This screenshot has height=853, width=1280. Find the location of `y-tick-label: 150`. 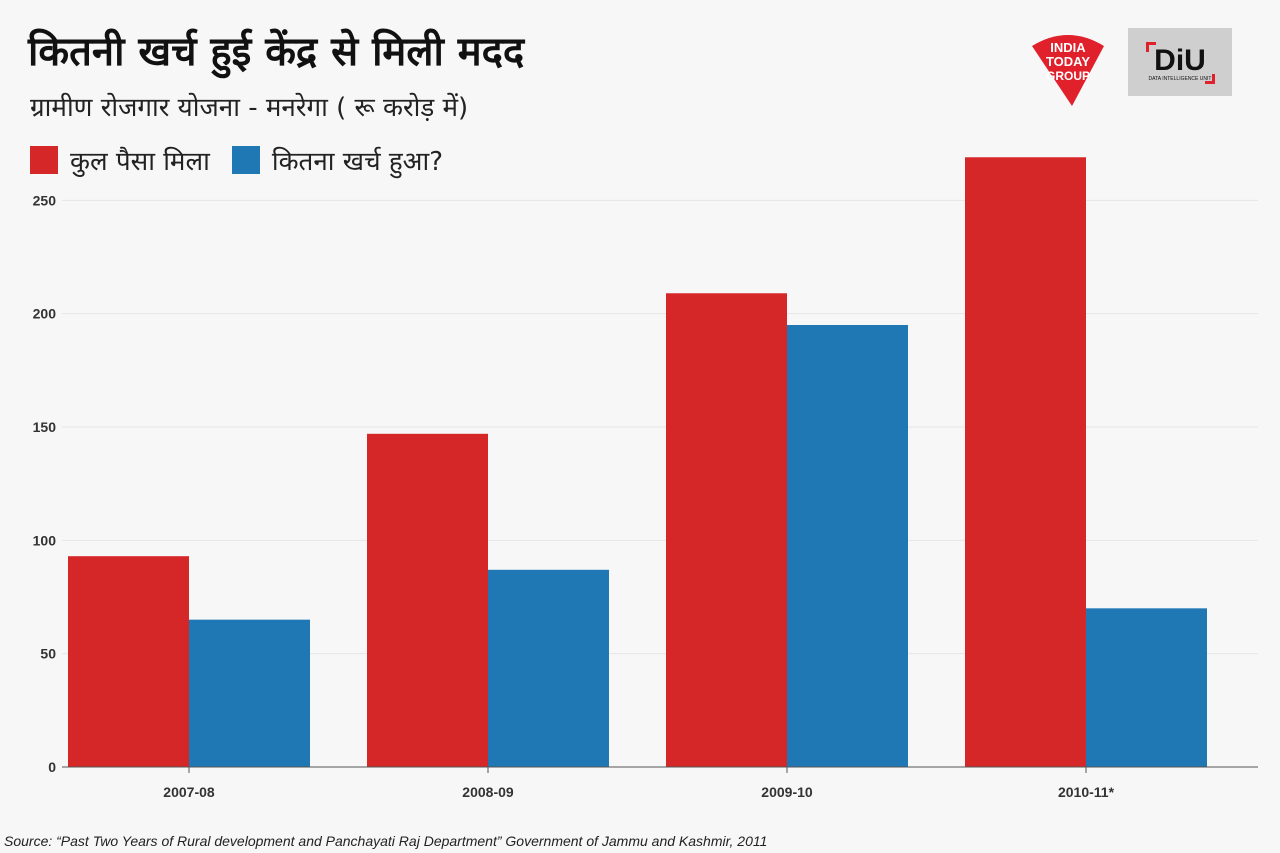

y-tick-label: 150 is located at coordinates (45, 427).